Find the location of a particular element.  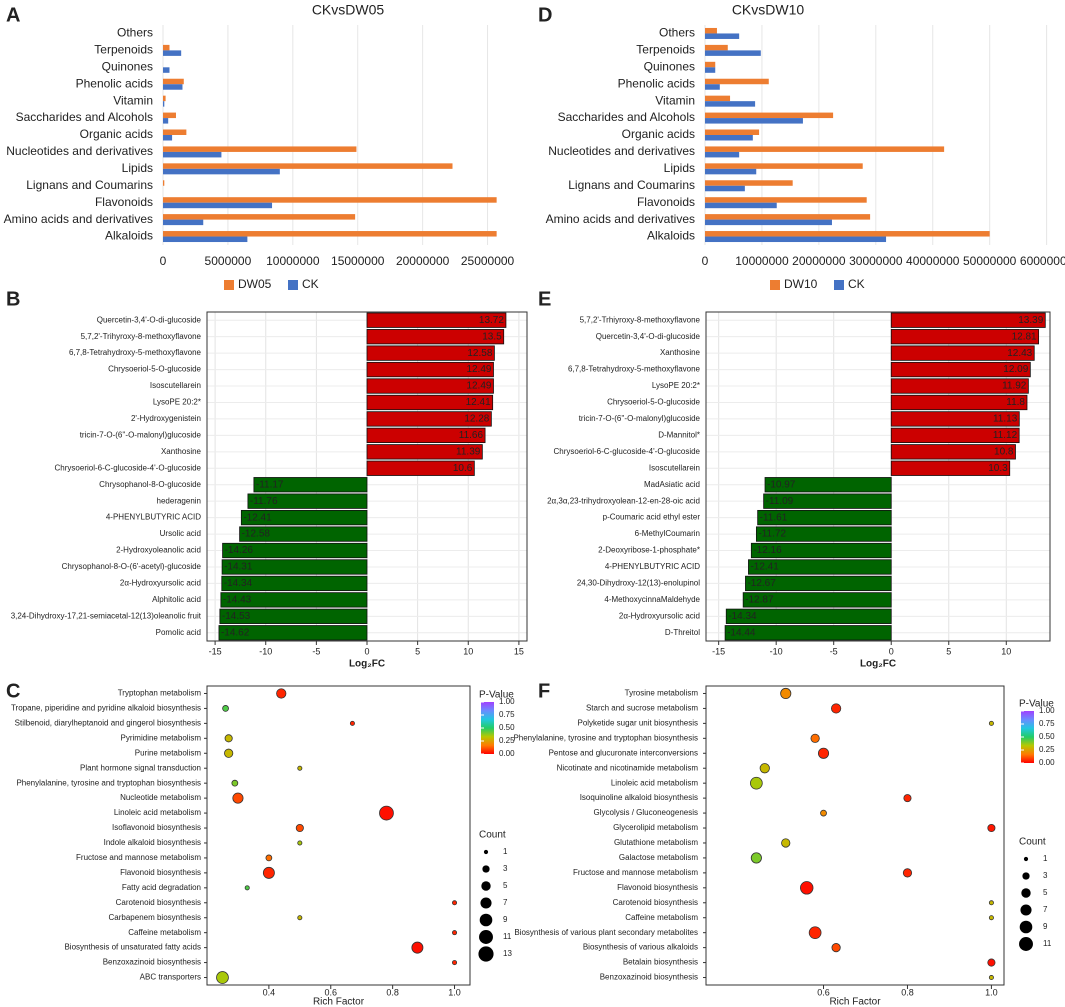

value-label: -14.26 is located at coordinates (239, 550).